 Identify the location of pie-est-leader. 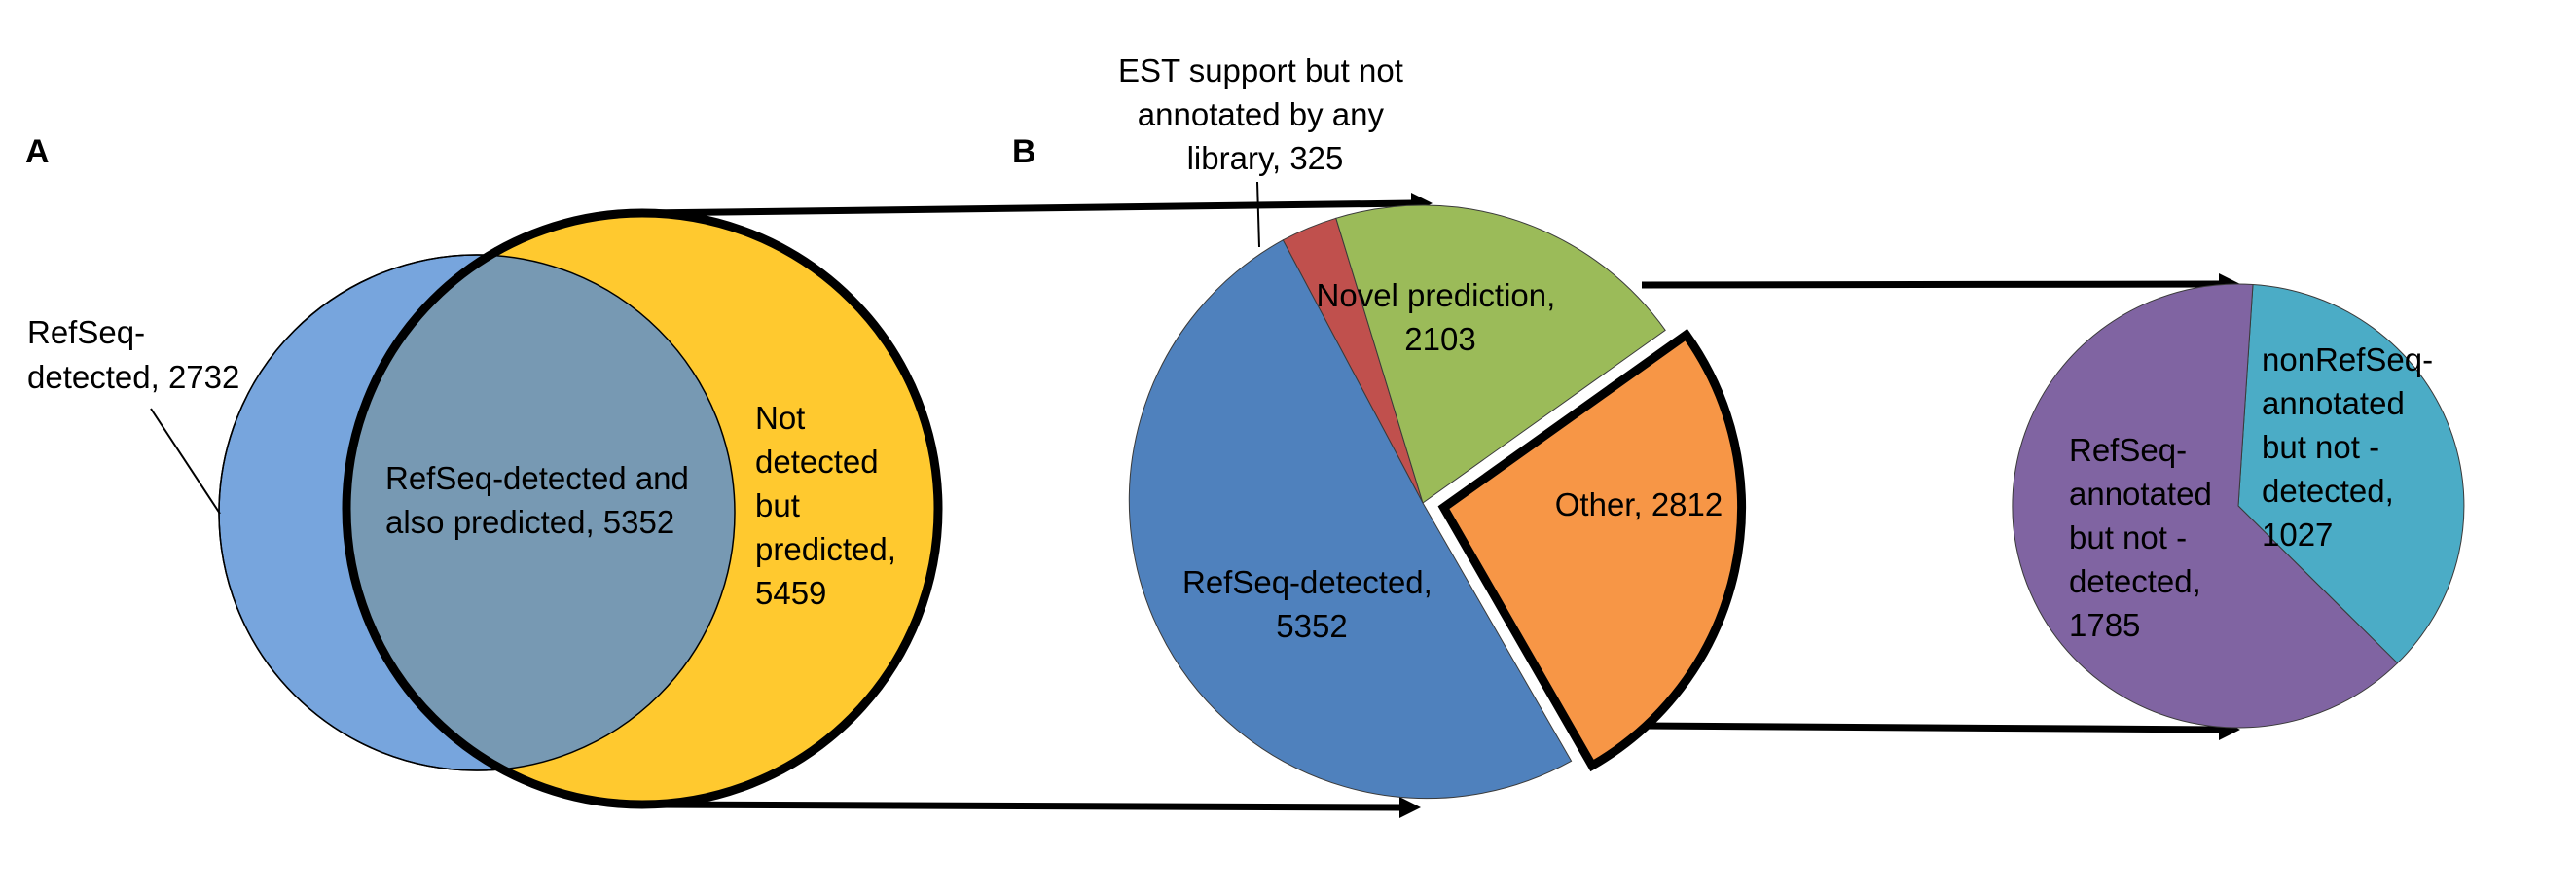
(1258, 214).